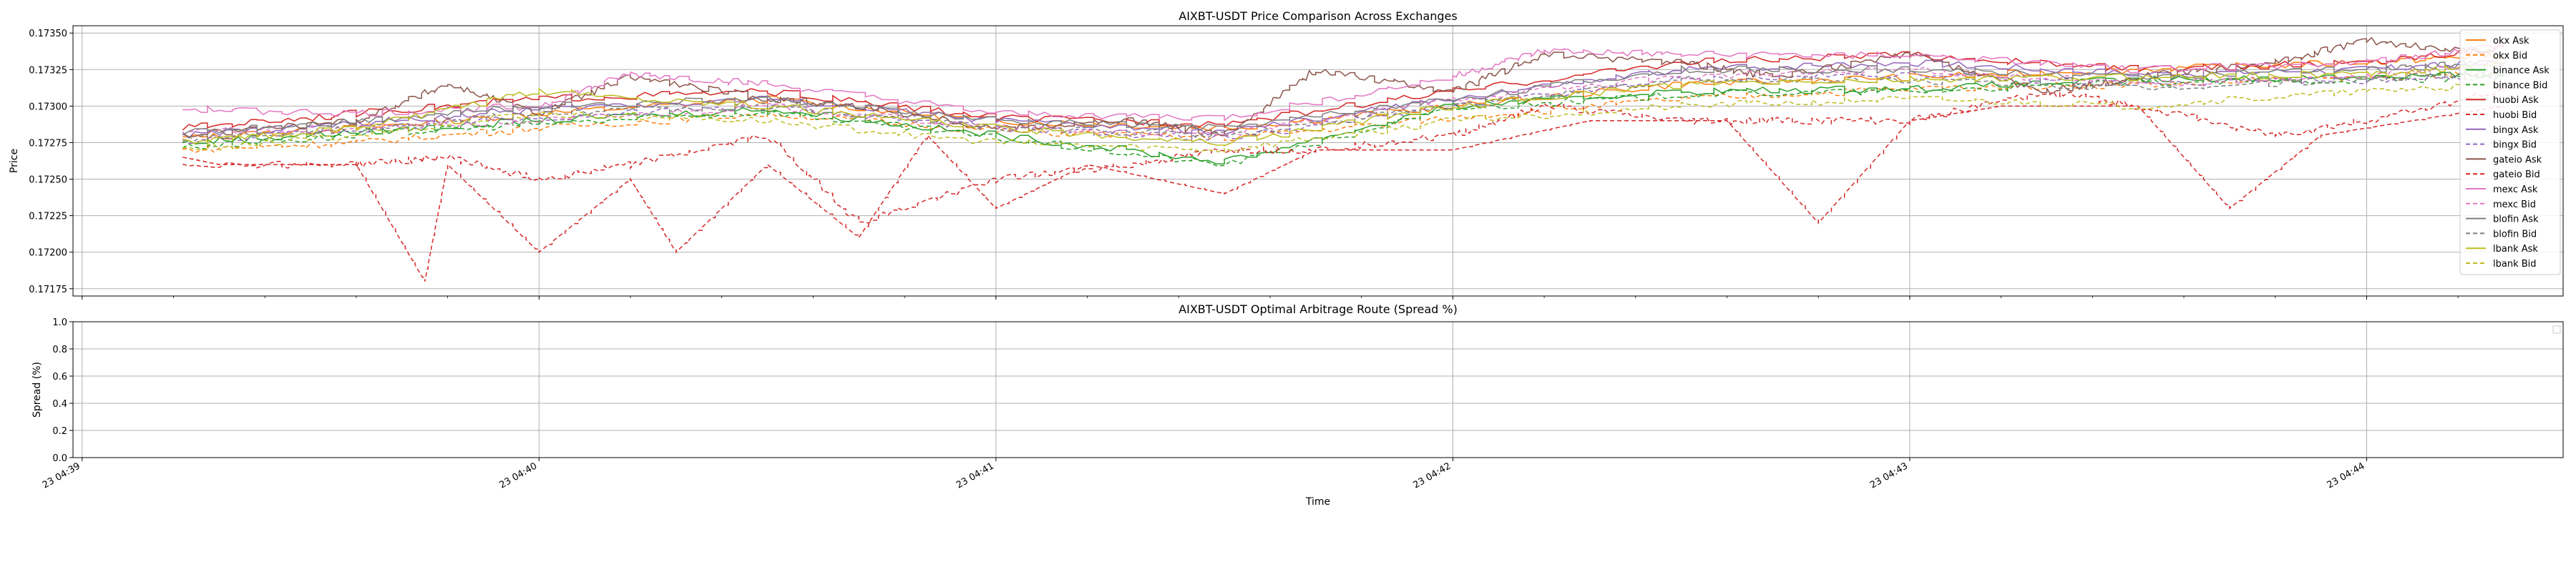 The image size is (2576, 572). I want to click on legend-label: mexc Bid, so click(2514, 204).